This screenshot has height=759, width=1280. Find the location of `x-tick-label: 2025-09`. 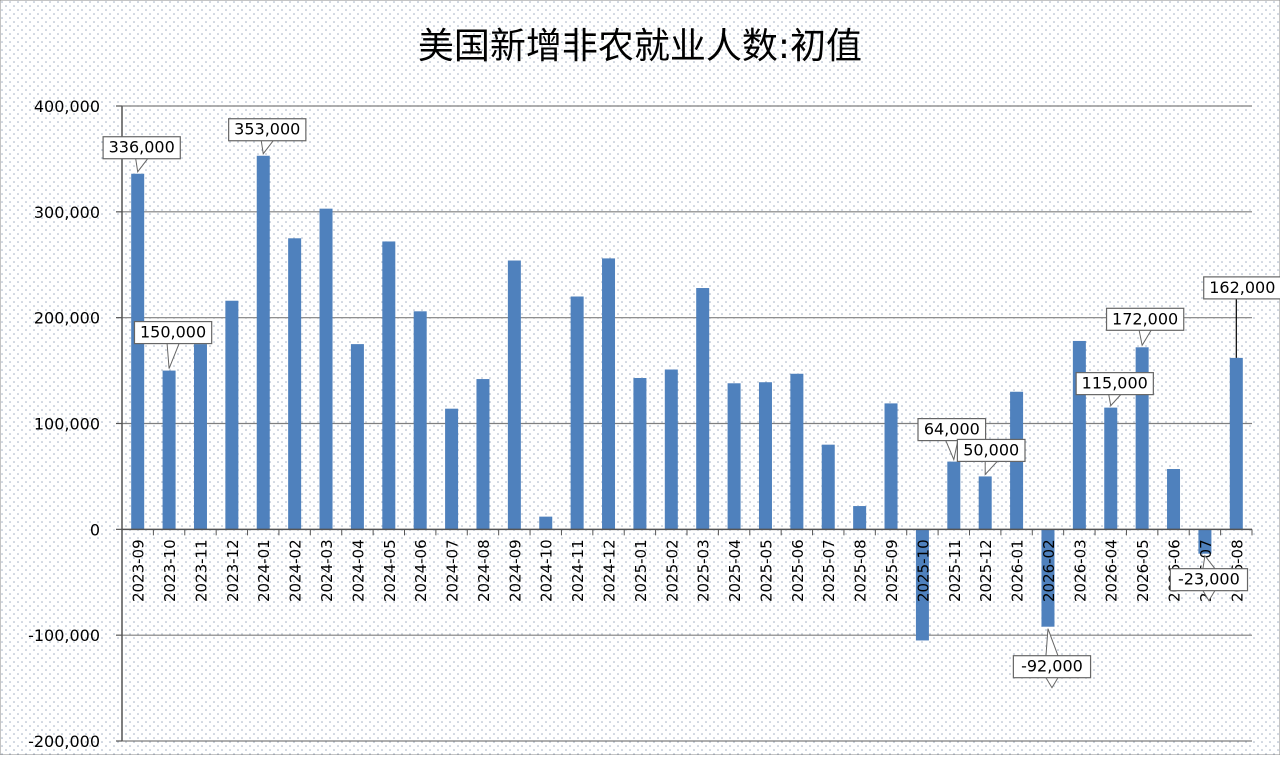

x-tick-label: 2025-09 is located at coordinates (892, 570).